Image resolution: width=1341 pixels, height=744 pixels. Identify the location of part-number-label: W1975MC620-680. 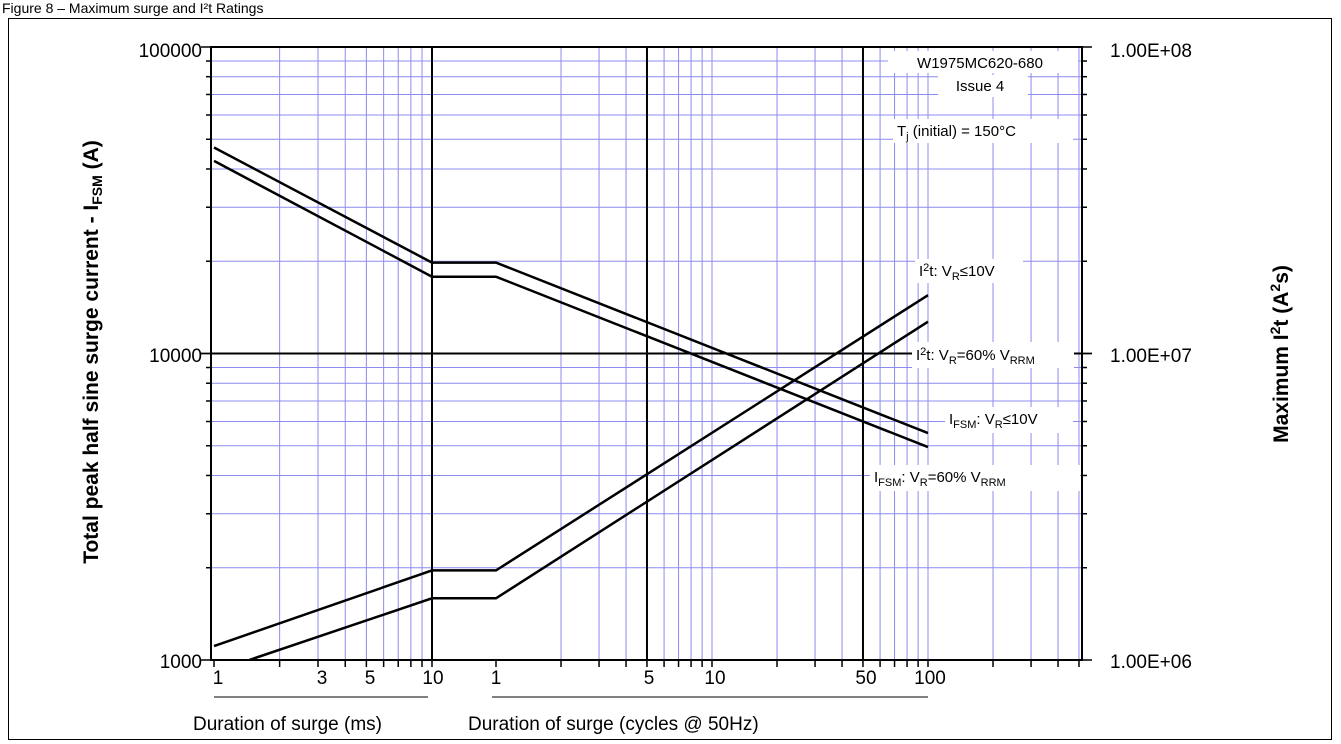
(980, 63).